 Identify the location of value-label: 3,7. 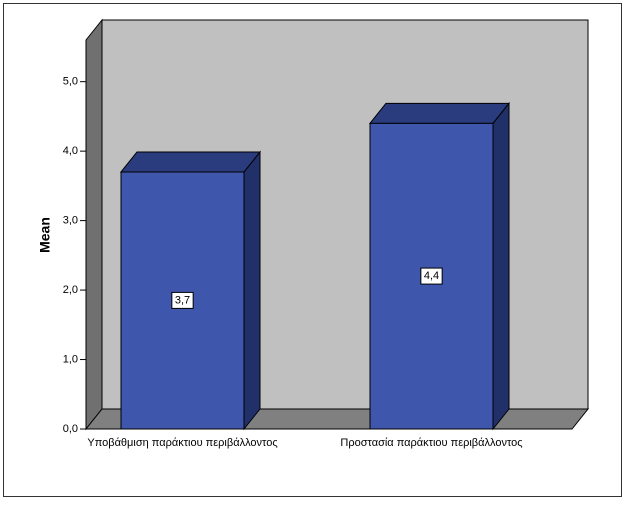
(182, 300).